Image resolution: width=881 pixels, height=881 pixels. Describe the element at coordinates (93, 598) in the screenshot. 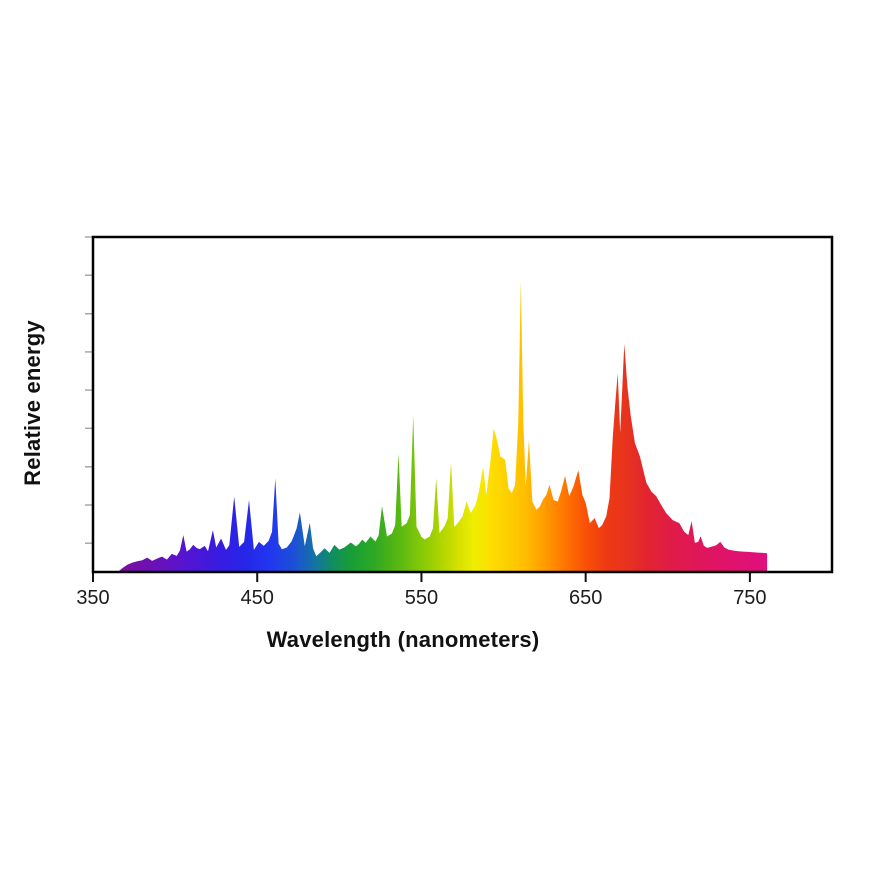

I see `x-tick-label-350: 350` at that location.